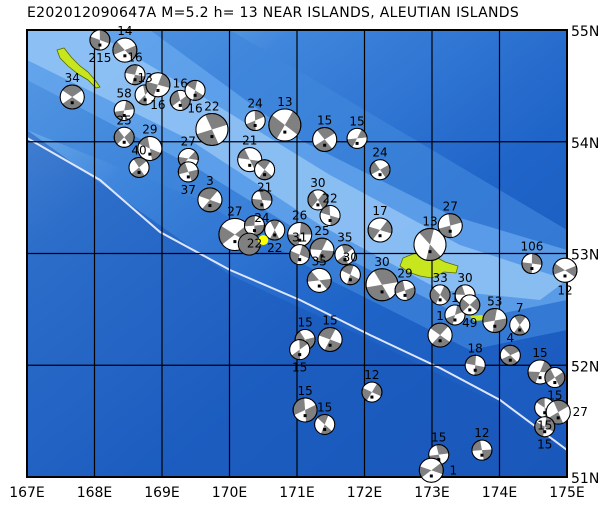 The height and width of the screenshot is (505, 610). I want to click on bering-island, so click(78, 68).